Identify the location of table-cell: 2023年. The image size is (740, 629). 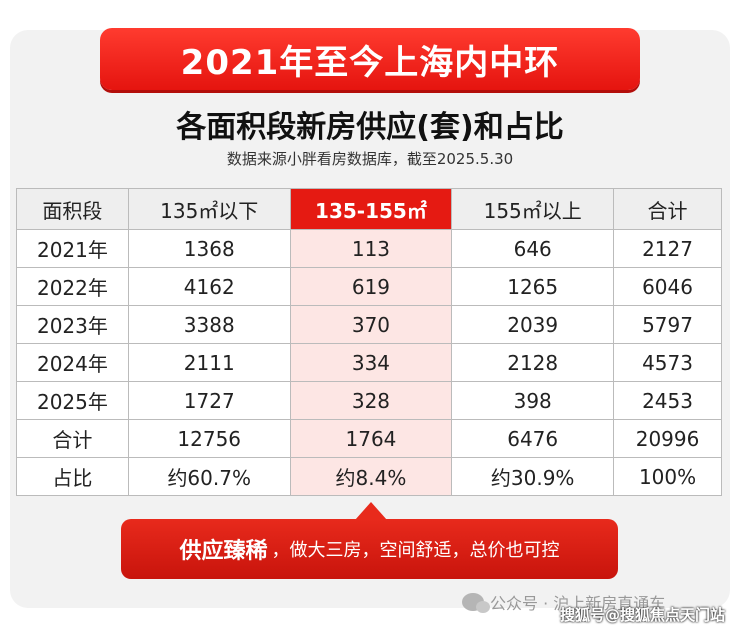
(72, 324).